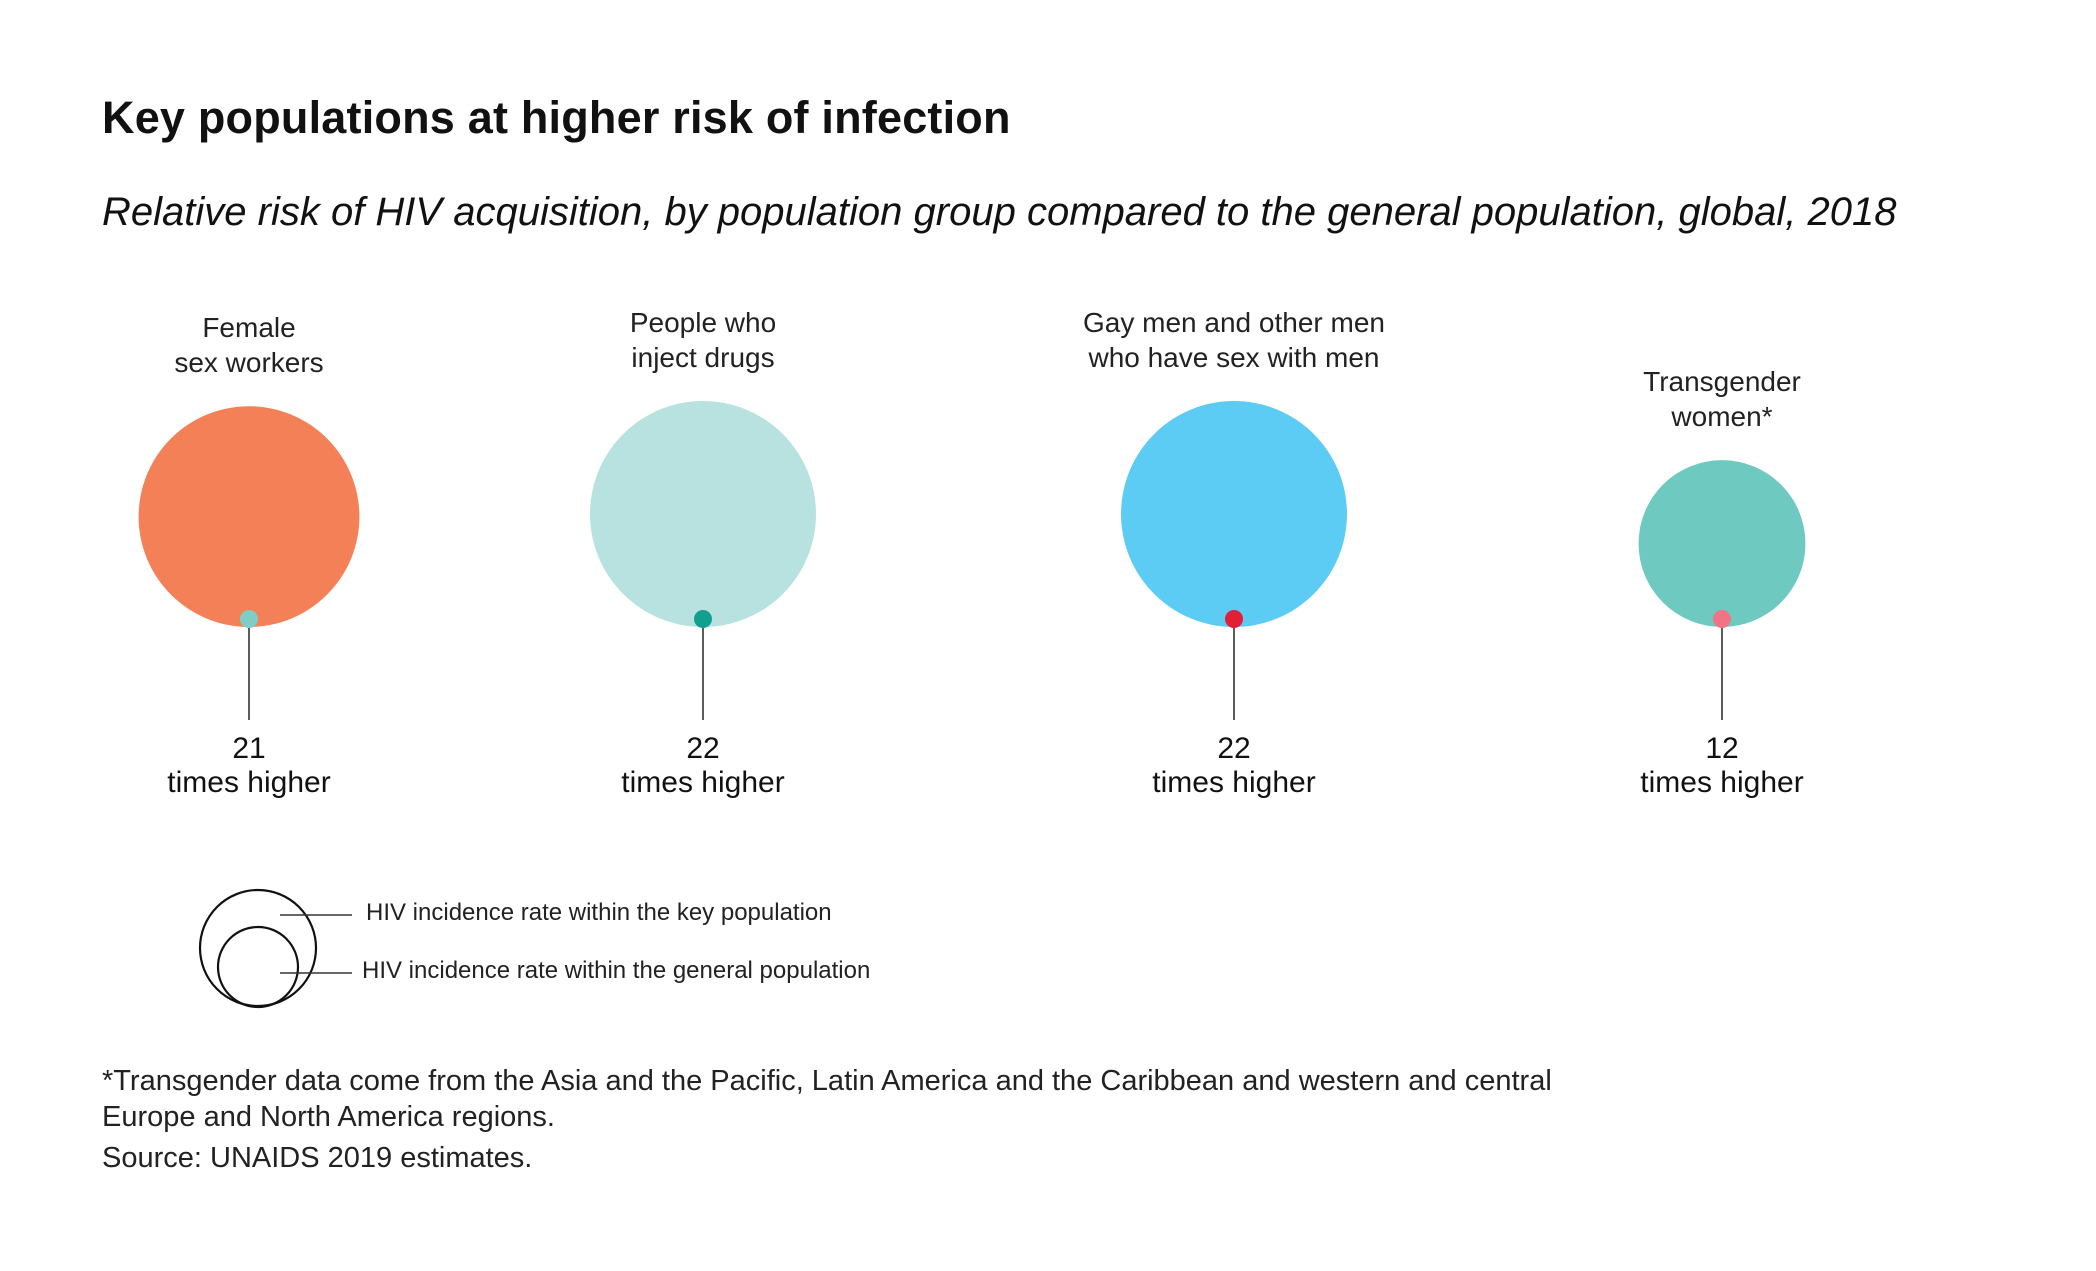 This screenshot has height=1271, width=2096. What do you see at coordinates (248, 327) in the screenshot?
I see `bubble-1-label-line-1: Female` at bounding box center [248, 327].